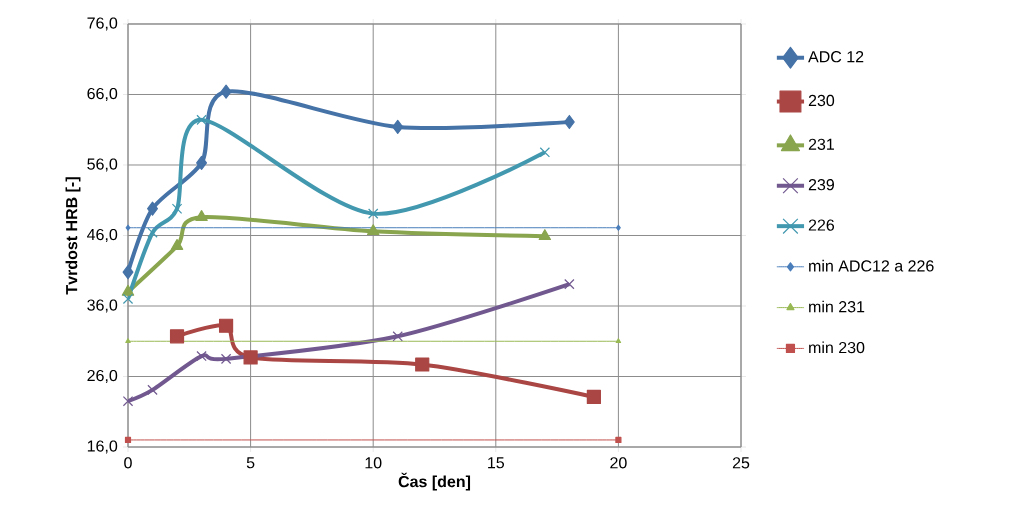 The image size is (1028, 531). I want to click on y-tick-label: 16,0, so click(102, 447).